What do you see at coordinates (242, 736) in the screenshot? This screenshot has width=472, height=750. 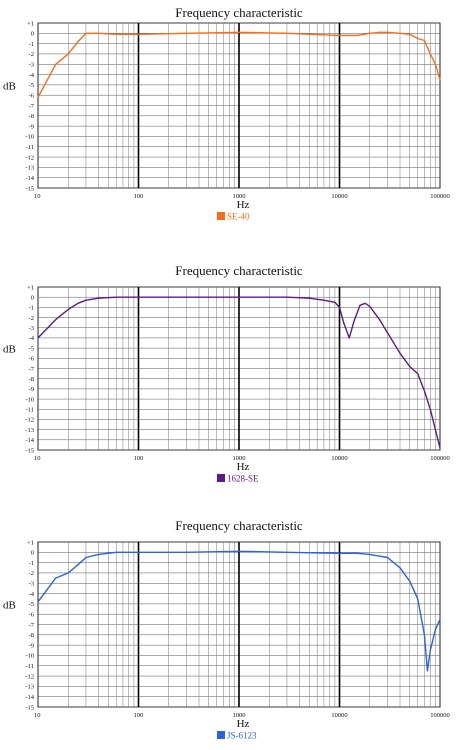 I see `legend-label: JS-6123` at bounding box center [242, 736].